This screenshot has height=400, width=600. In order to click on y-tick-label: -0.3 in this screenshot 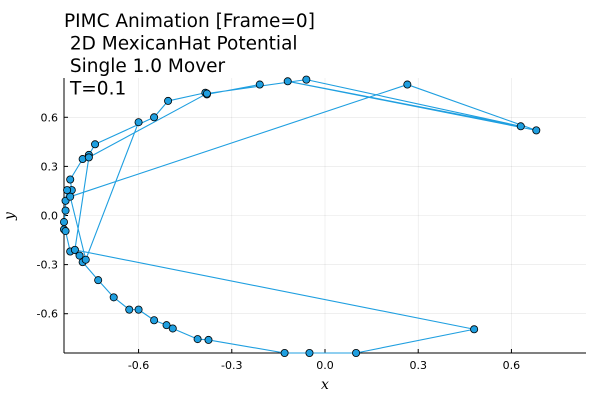, I will do `click(47, 265)`.